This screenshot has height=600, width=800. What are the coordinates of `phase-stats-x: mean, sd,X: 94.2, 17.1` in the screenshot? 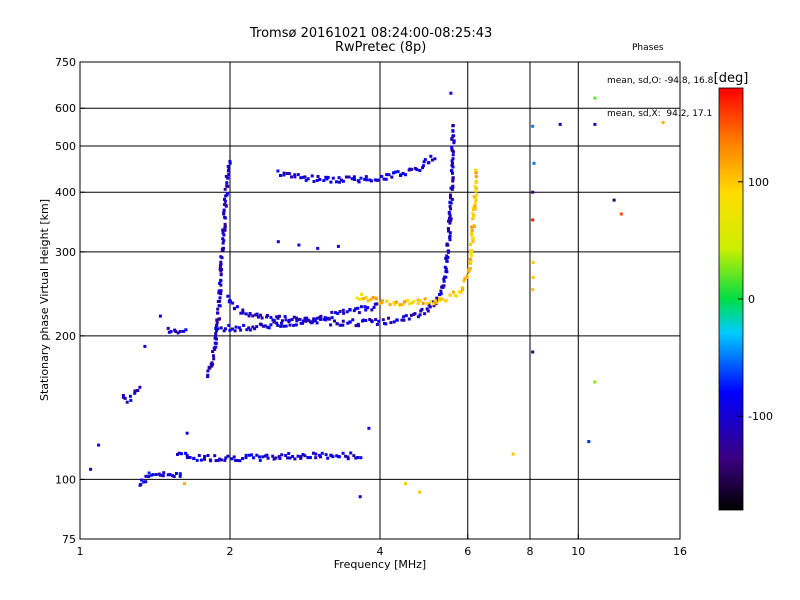 It's located at (660, 114).